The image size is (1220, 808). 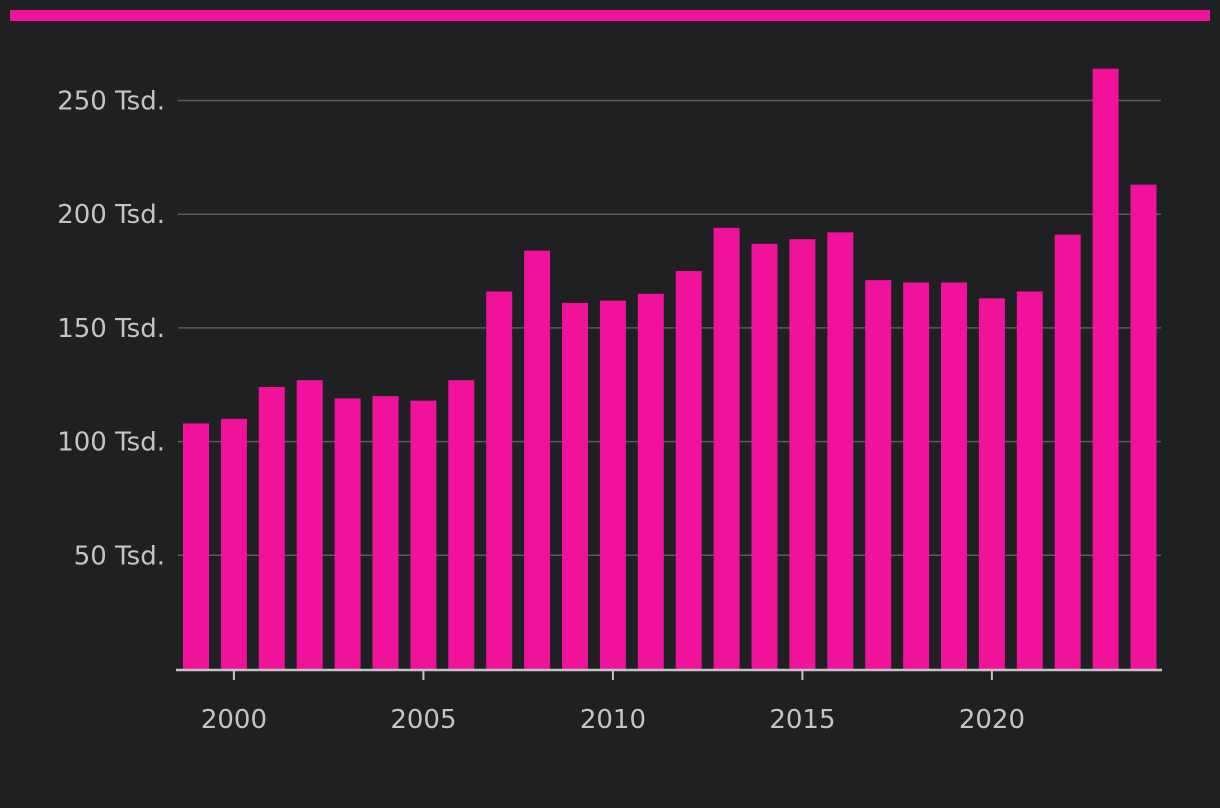 I want to click on bar-2009, so click(x=575, y=485).